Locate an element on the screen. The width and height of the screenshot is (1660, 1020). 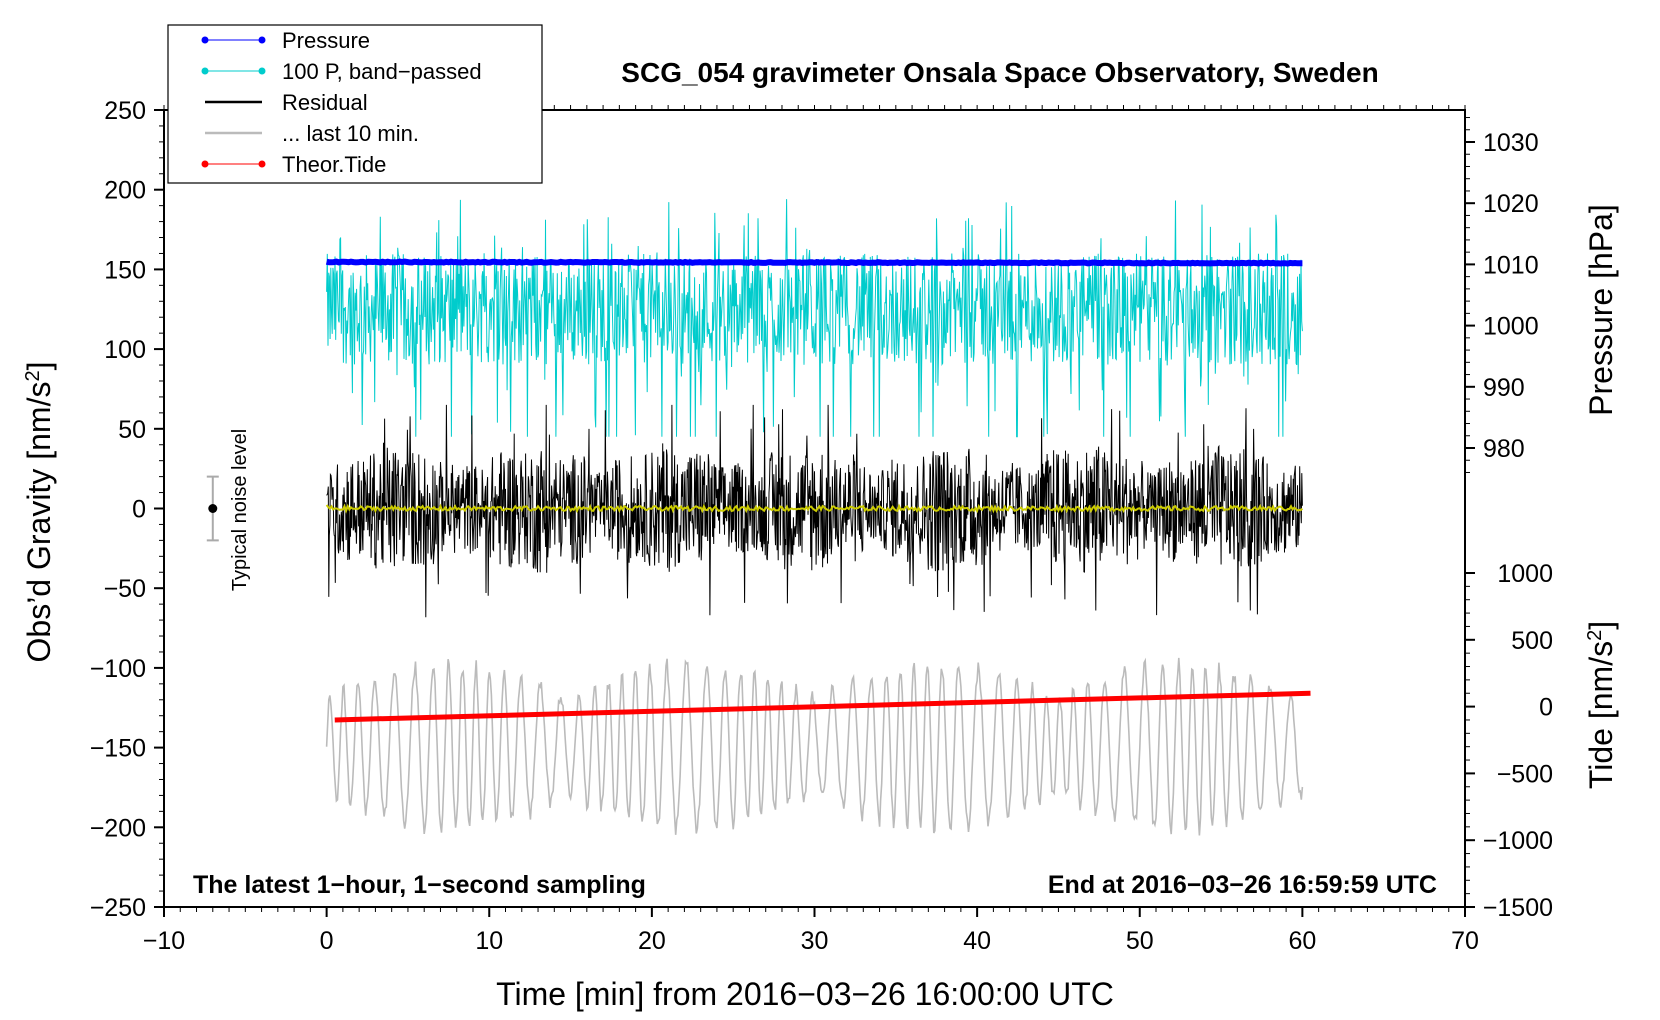
y-left-tick-label: 50 is located at coordinates (132, 430).